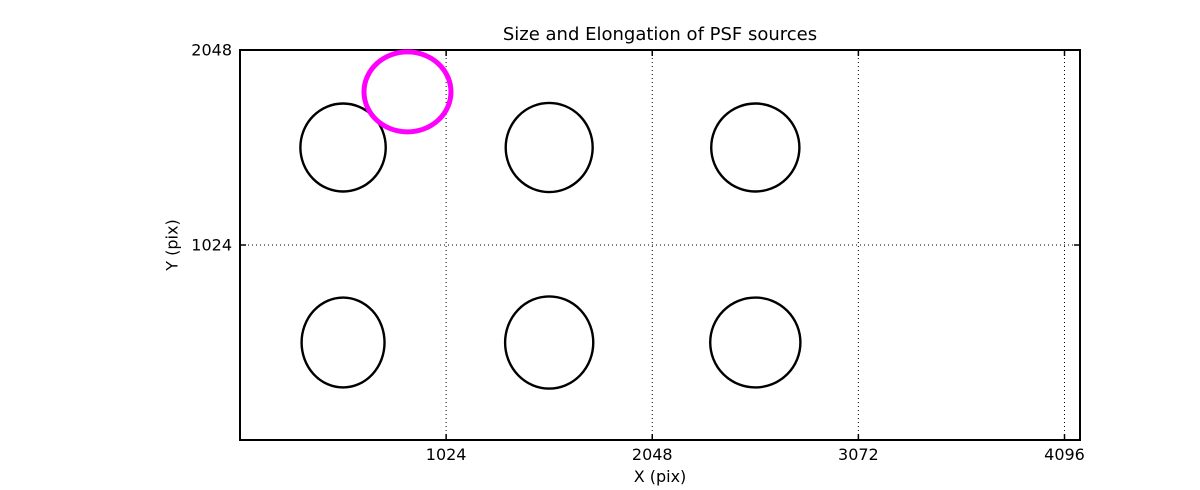 This screenshot has height=490, width=1200. Describe the element at coordinates (446, 454) in the screenshot. I see `x-tick-label: 1024` at that location.